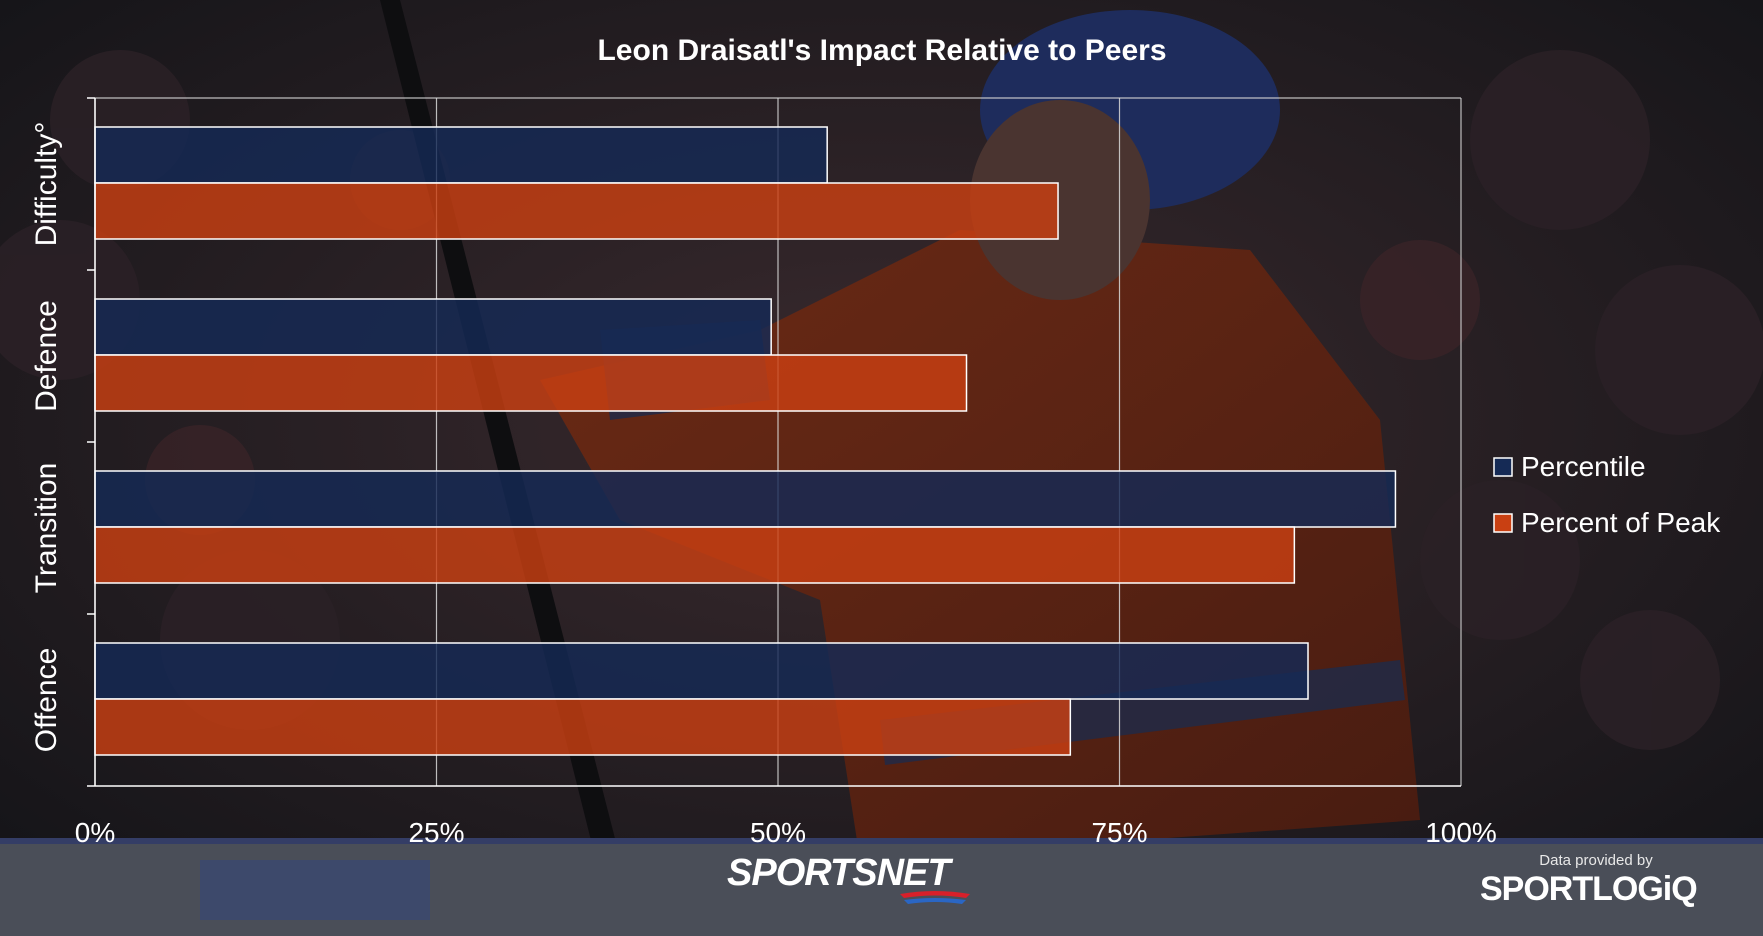 This screenshot has width=1763, height=936. Describe the element at coordinates (1583, 466) in the screenshot. I see `legend-label: Percentile` at that location.